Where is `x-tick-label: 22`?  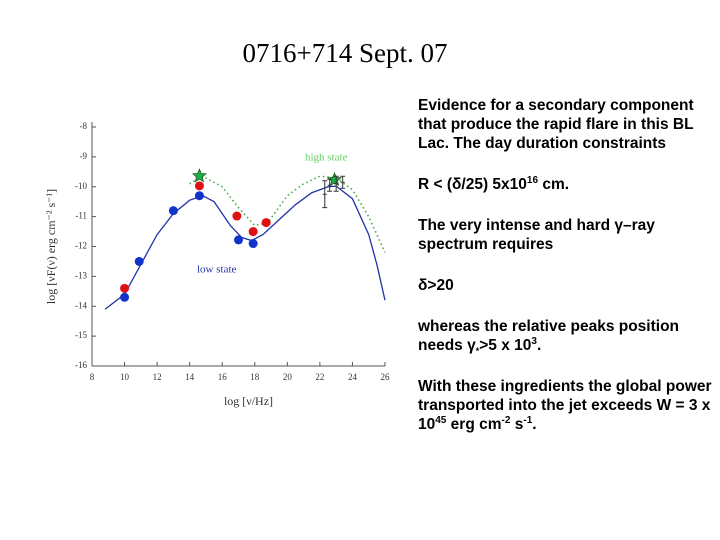 x-tick-label: 22 is located at coordinates (319, 377).